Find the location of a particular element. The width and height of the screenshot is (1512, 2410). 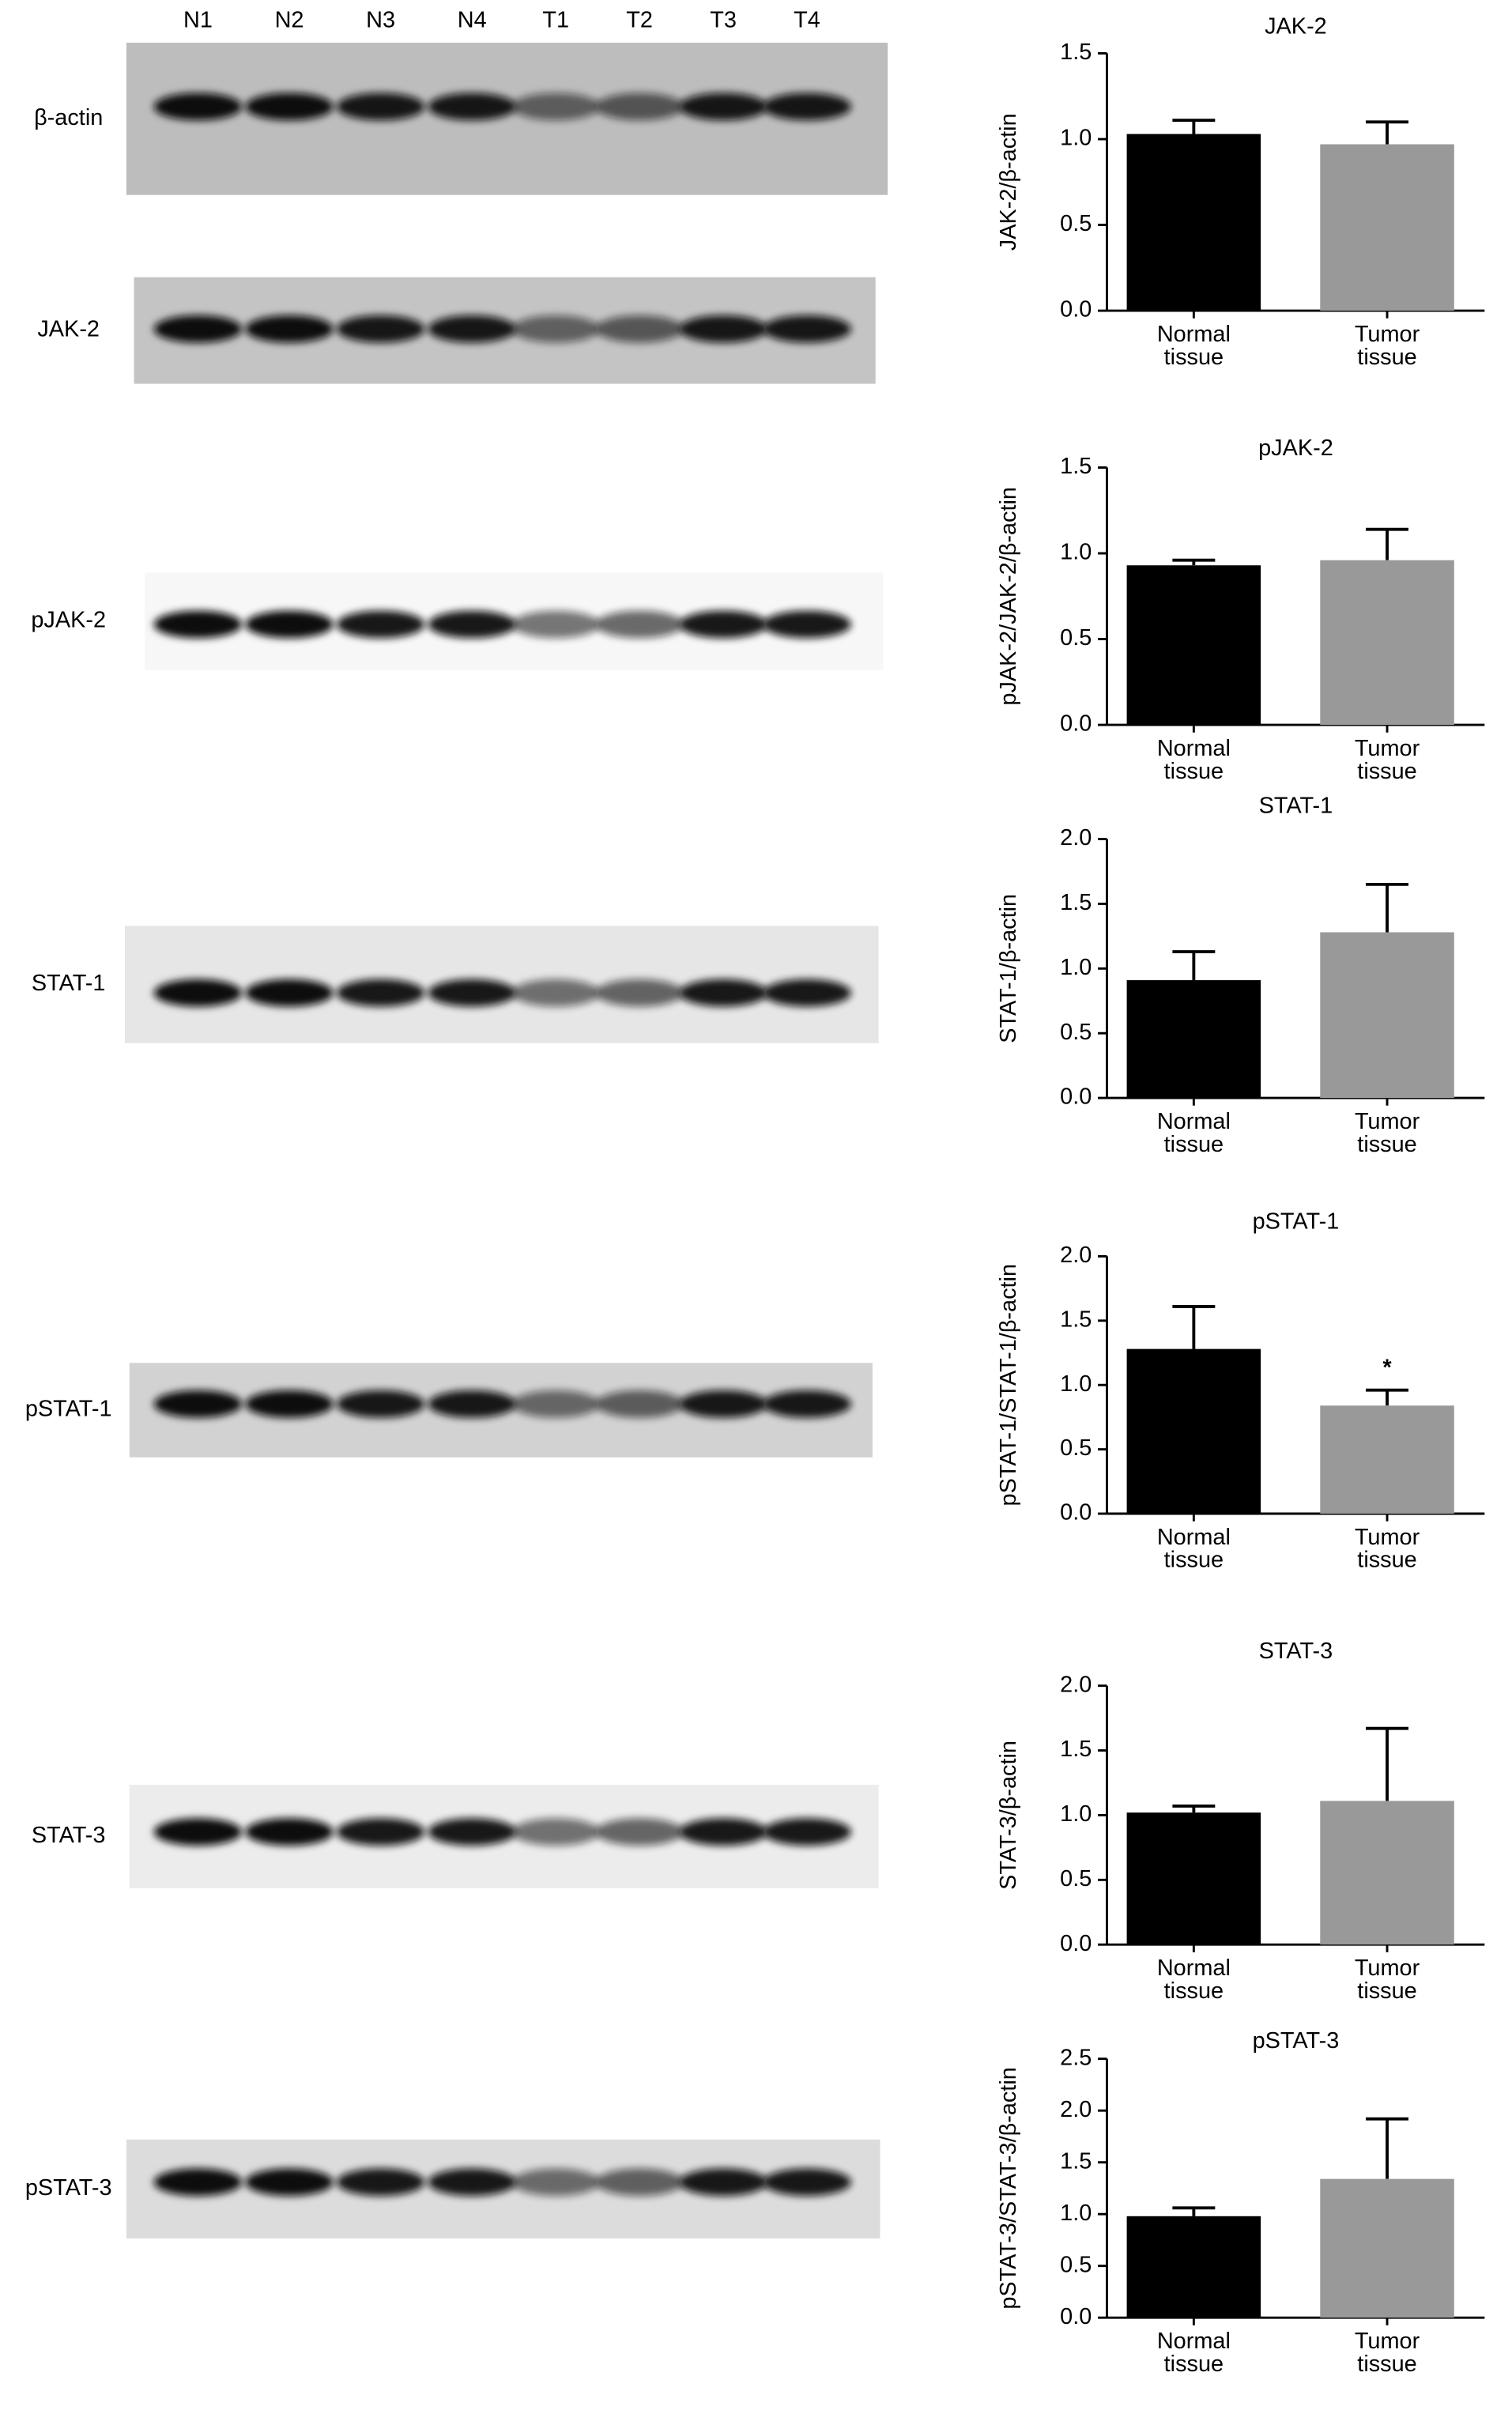

y-axis-label: STAT-1/β-actin is located at coordinates (1008, 968).